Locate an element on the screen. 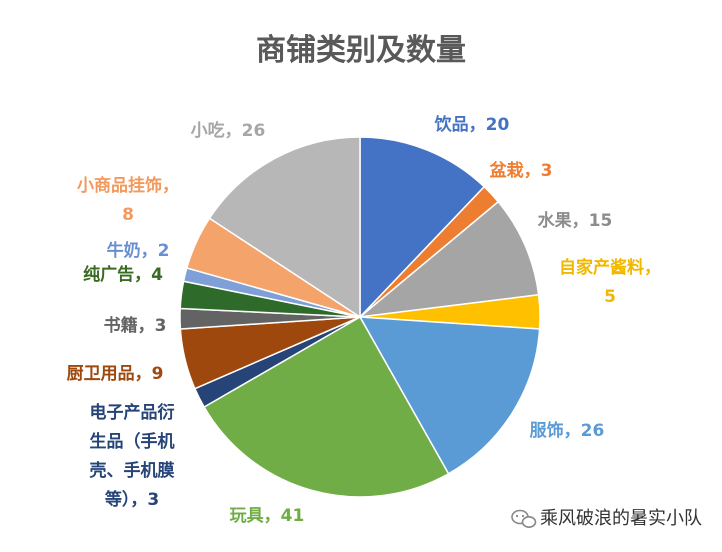 This screenshot has height=552, width=722. watermark-text: 乘风破浪的暑实小队 is located at coordinates (621, 518).